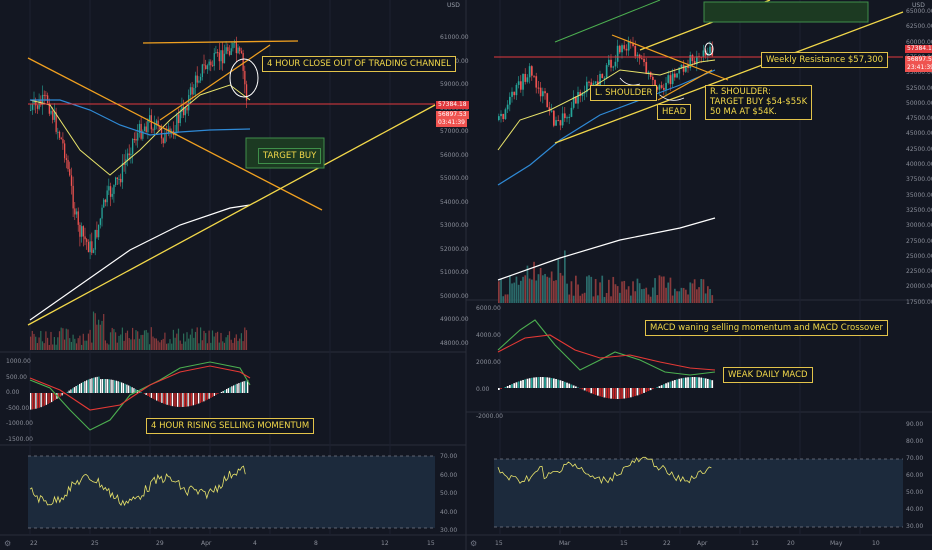 The height and width of the screenshot is (550, 932). Describe the element at coordinates (624, 93) in the screenshot. I see `annotation-left-shoulder: L. SHOULDER` at that location.